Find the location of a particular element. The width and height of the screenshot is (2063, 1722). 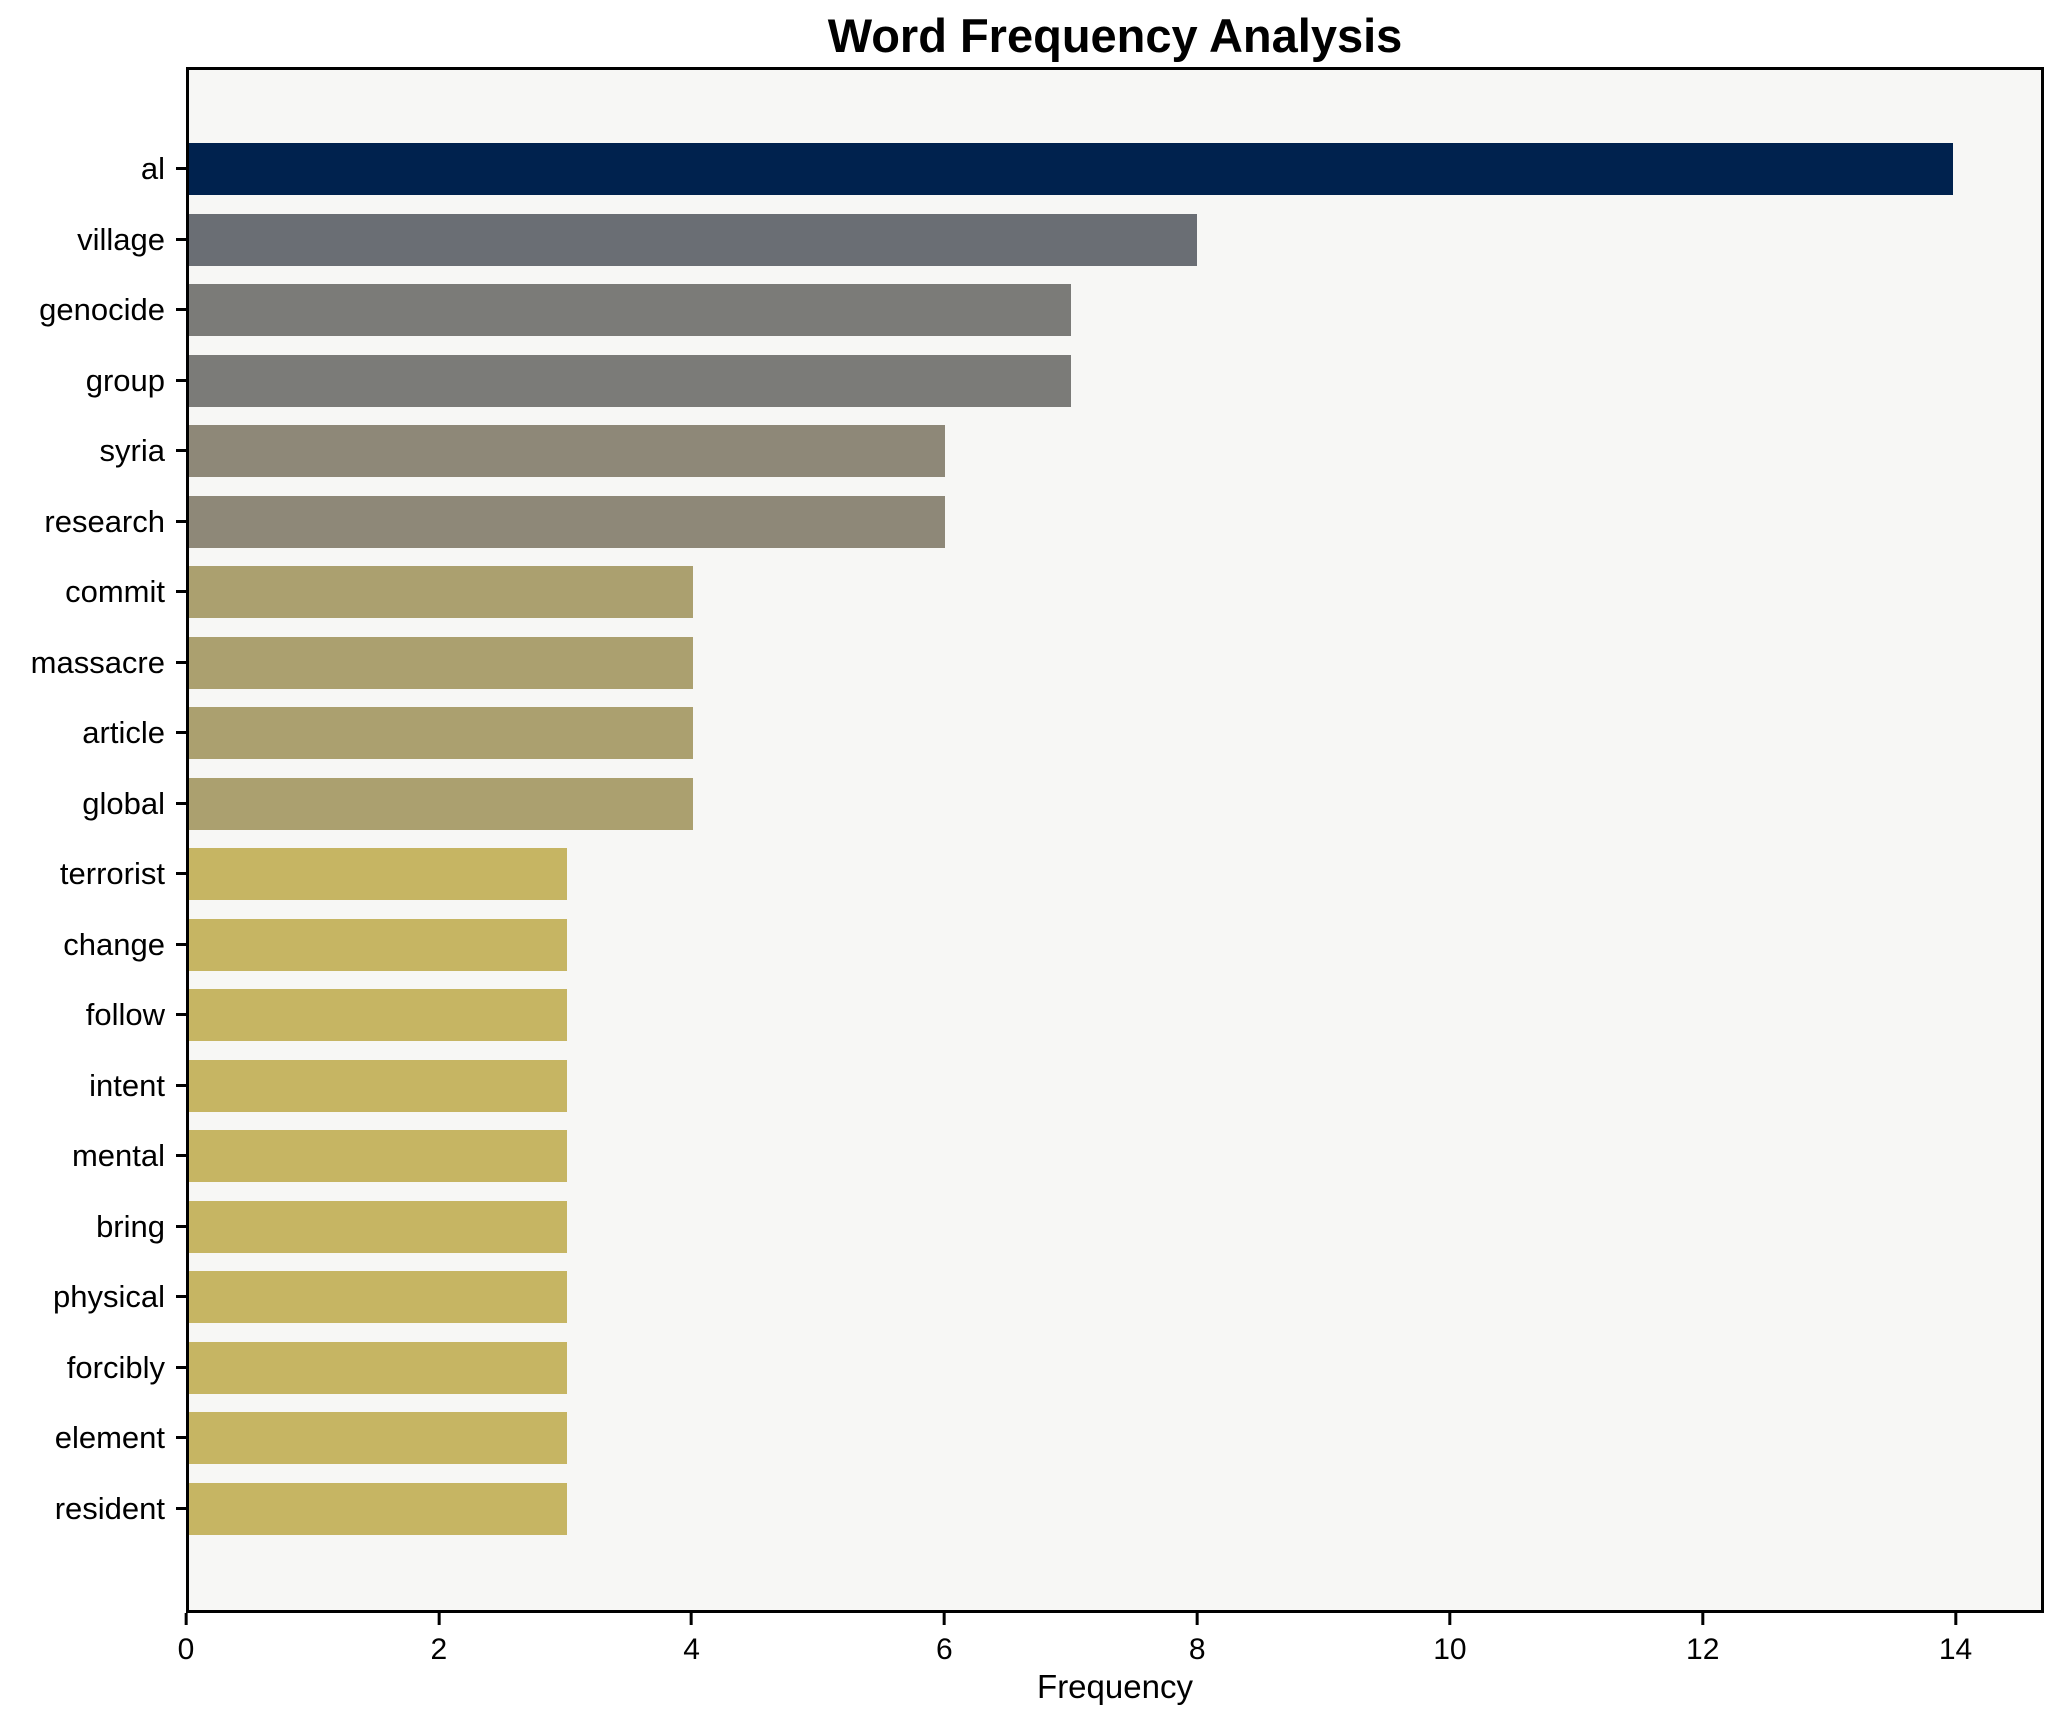

x-tick: 2 is located at coordinates (438, 1640).